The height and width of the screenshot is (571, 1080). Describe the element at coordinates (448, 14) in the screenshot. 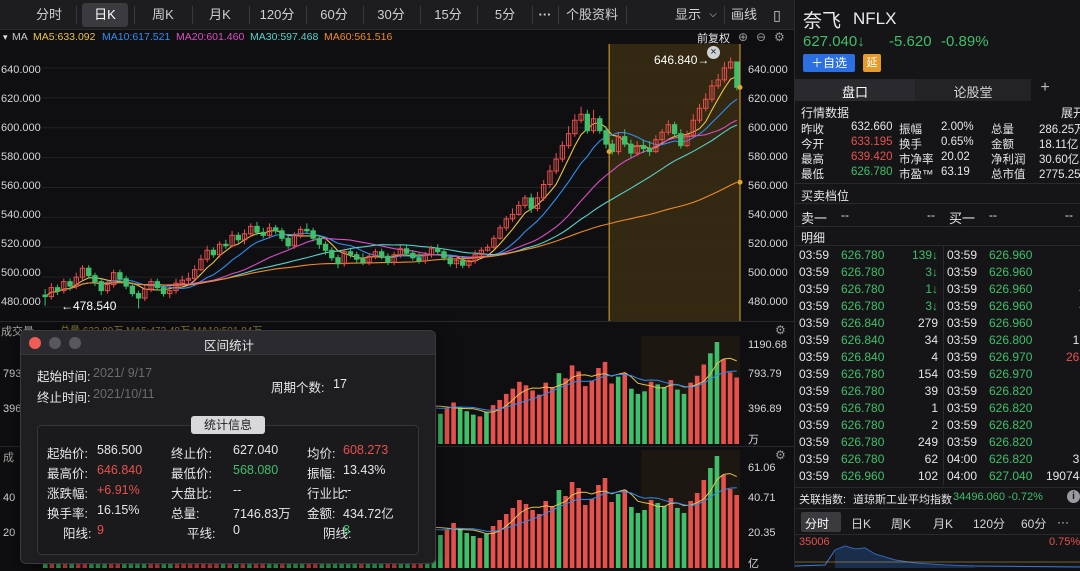

I see `tab-15min: 15分` at that location.